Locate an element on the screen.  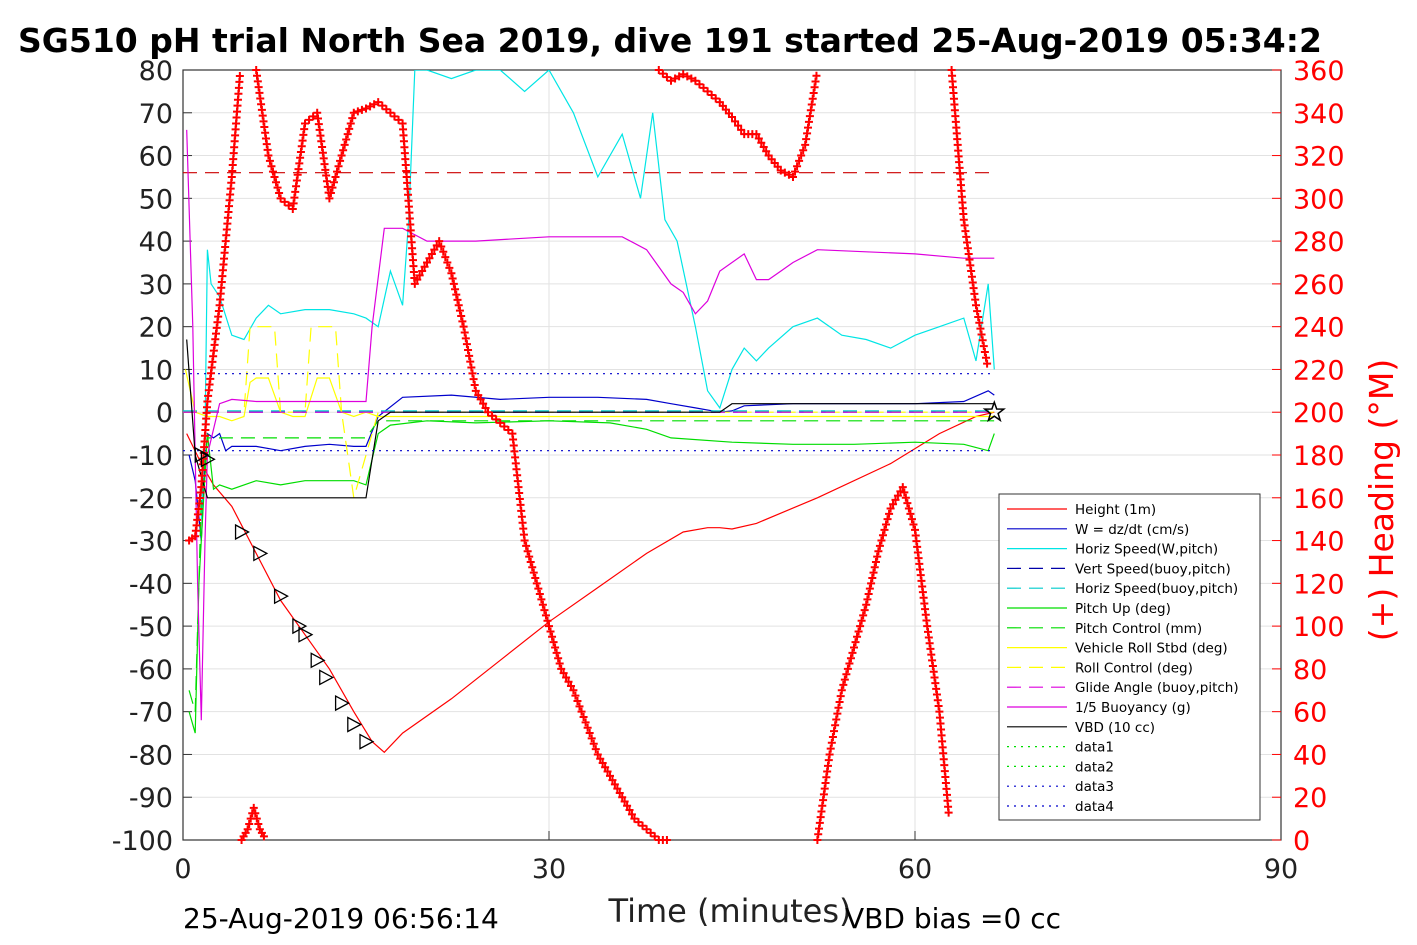
legend-label: VBD (10 cc) is located at coordinates (1115, 728).